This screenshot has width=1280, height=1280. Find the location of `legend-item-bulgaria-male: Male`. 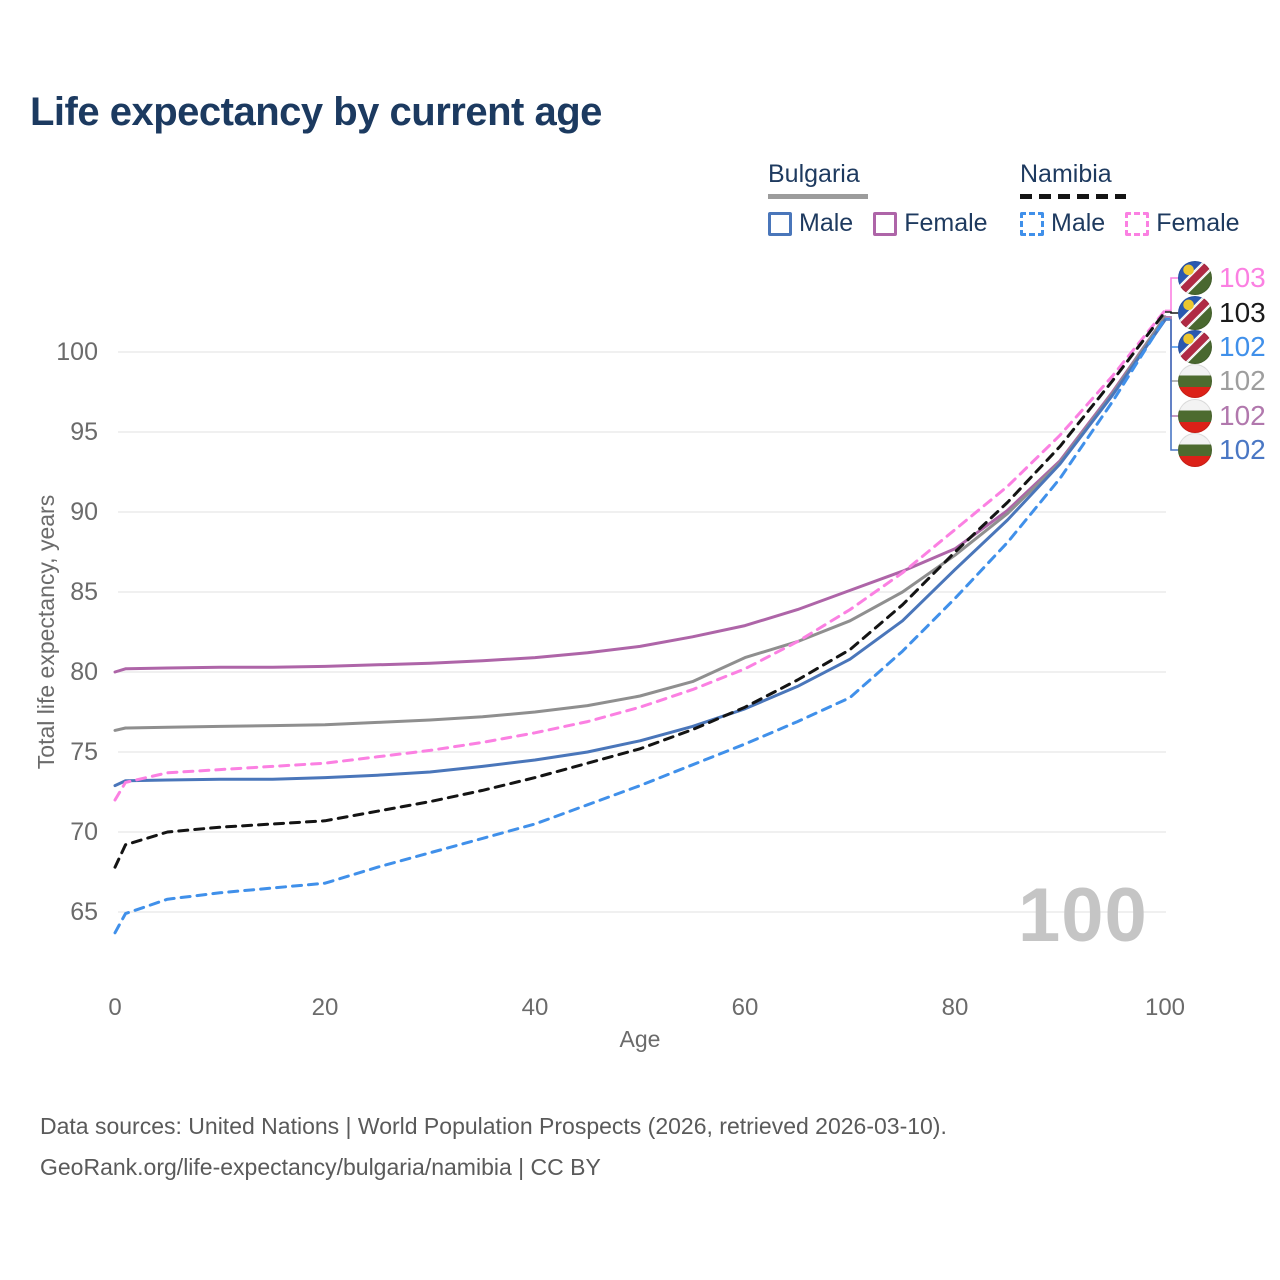

legend-item-bulgaria-male: Male is located at coordinates (810, 223).